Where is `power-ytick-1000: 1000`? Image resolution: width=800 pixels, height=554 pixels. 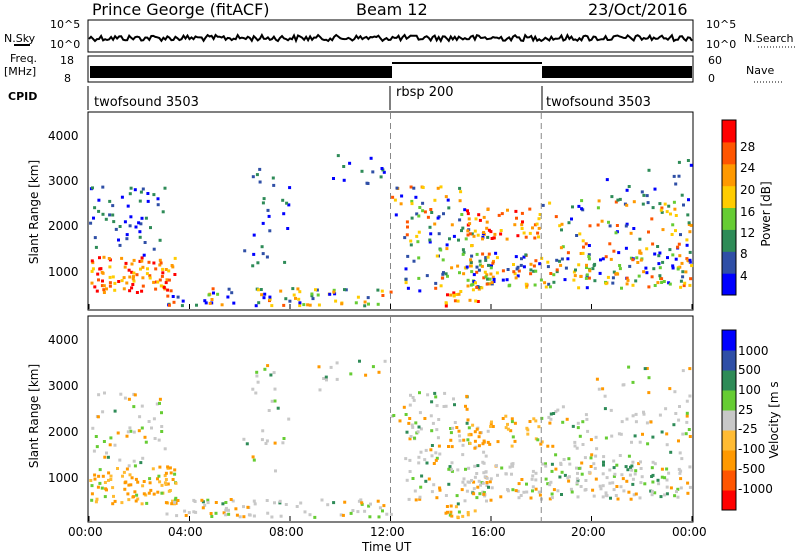 power-ytick-1000: 1000 is located at coordinates (63, 272).